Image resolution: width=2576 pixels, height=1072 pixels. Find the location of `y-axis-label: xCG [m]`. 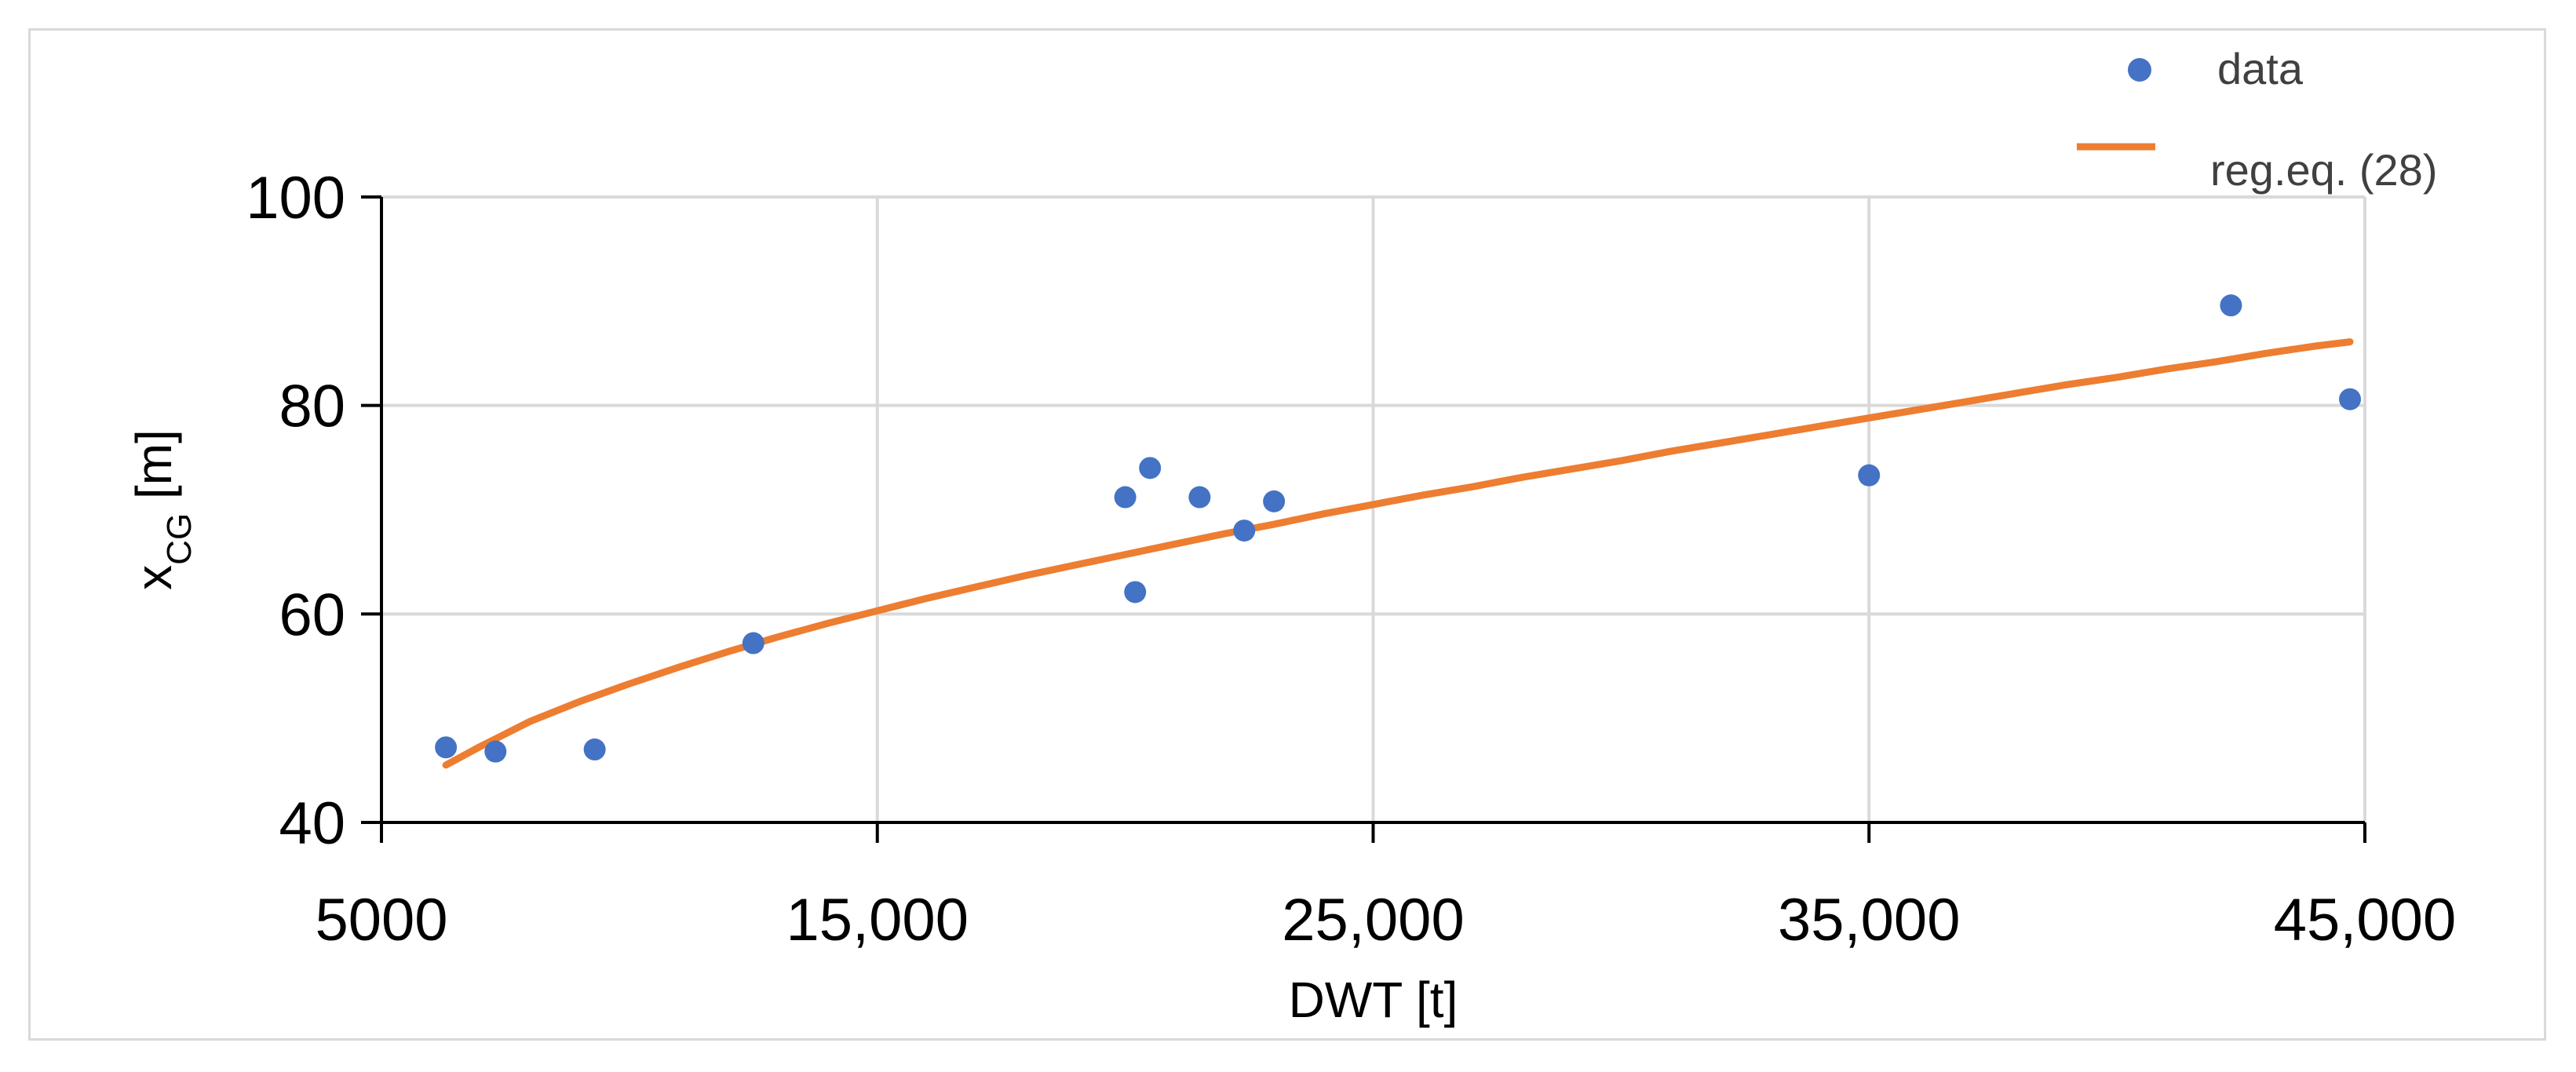

y-axis-label: xCG [m] is located at coordinates (162, 509).